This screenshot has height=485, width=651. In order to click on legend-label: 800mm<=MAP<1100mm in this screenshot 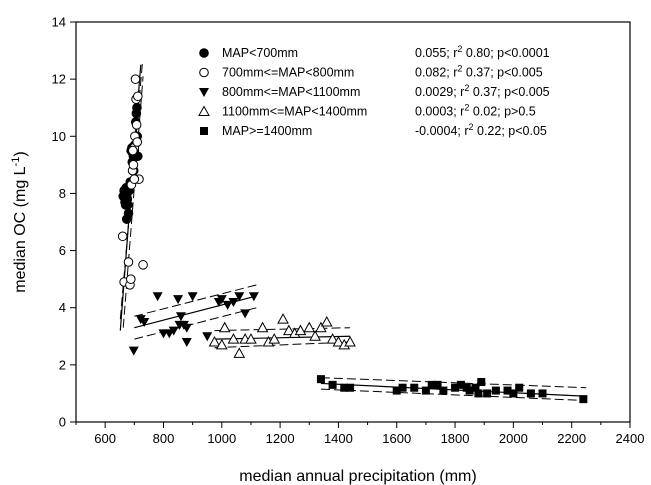, I will do `click(291, 92)`.